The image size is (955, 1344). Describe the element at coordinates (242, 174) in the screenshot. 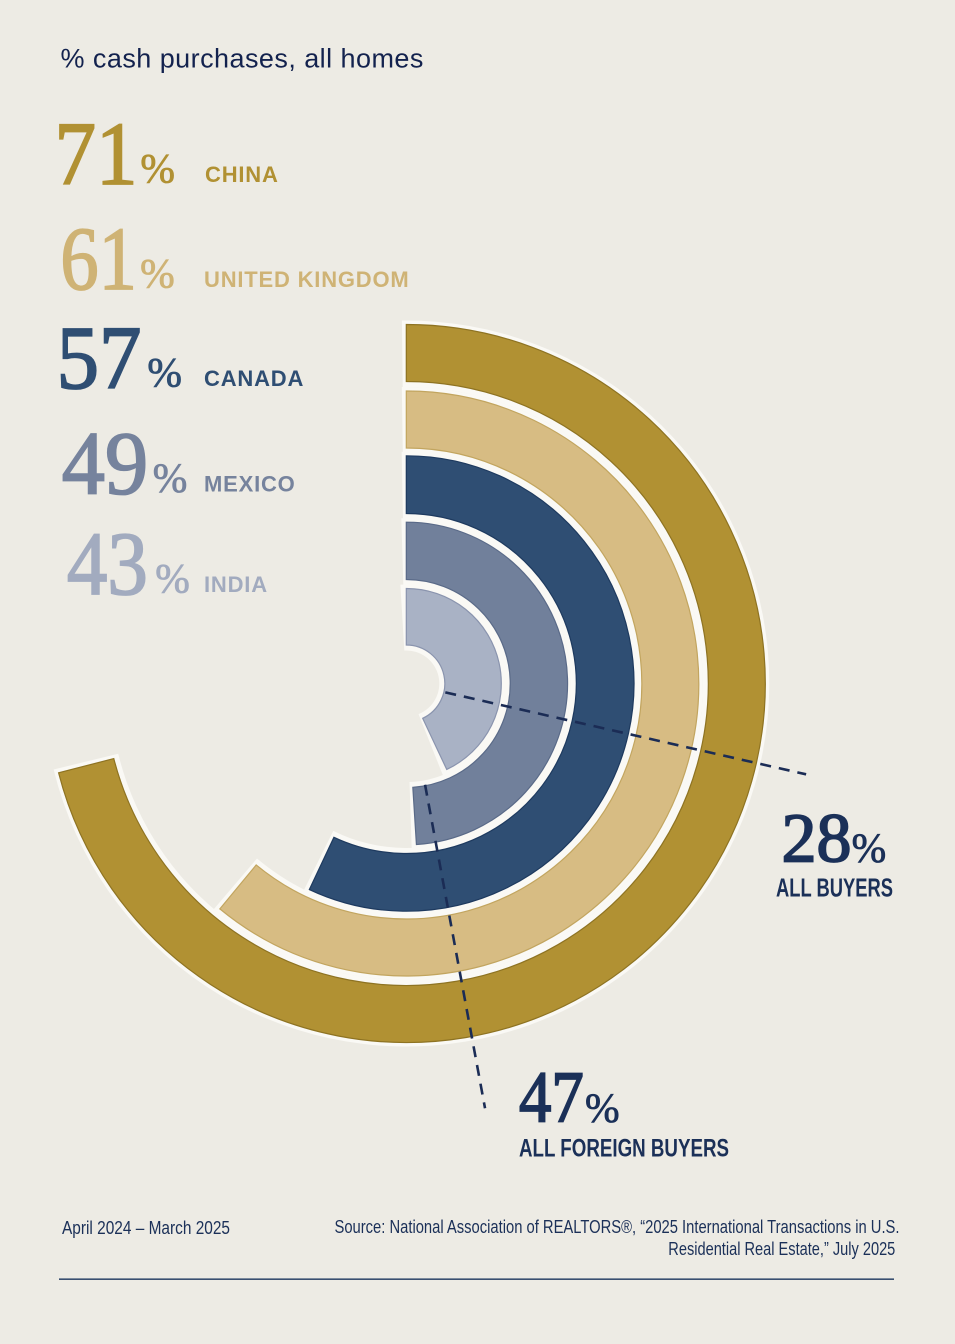

I see `svg-text: CHINA` at that location.